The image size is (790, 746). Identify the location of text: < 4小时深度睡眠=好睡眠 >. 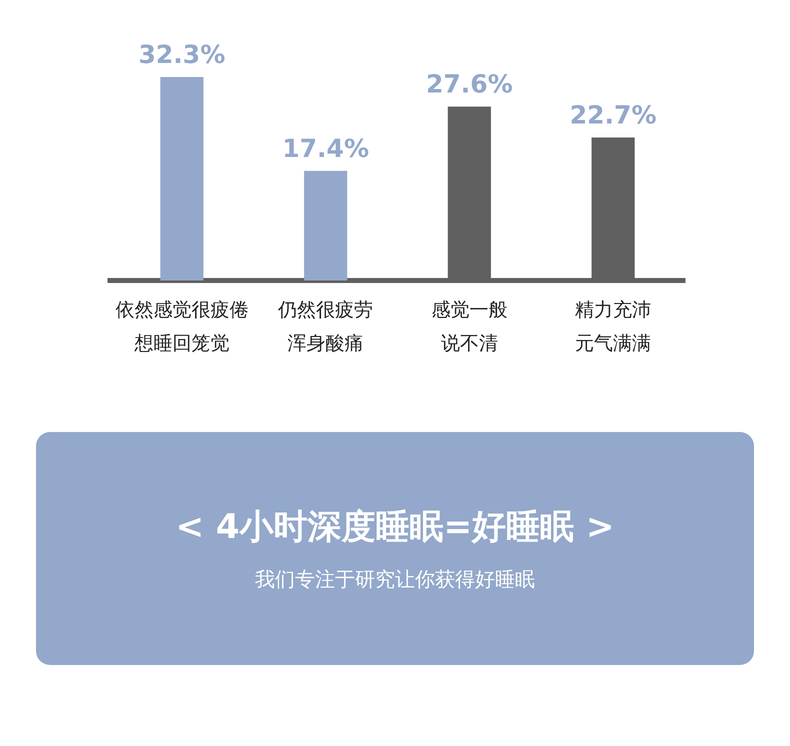
(395, 527).